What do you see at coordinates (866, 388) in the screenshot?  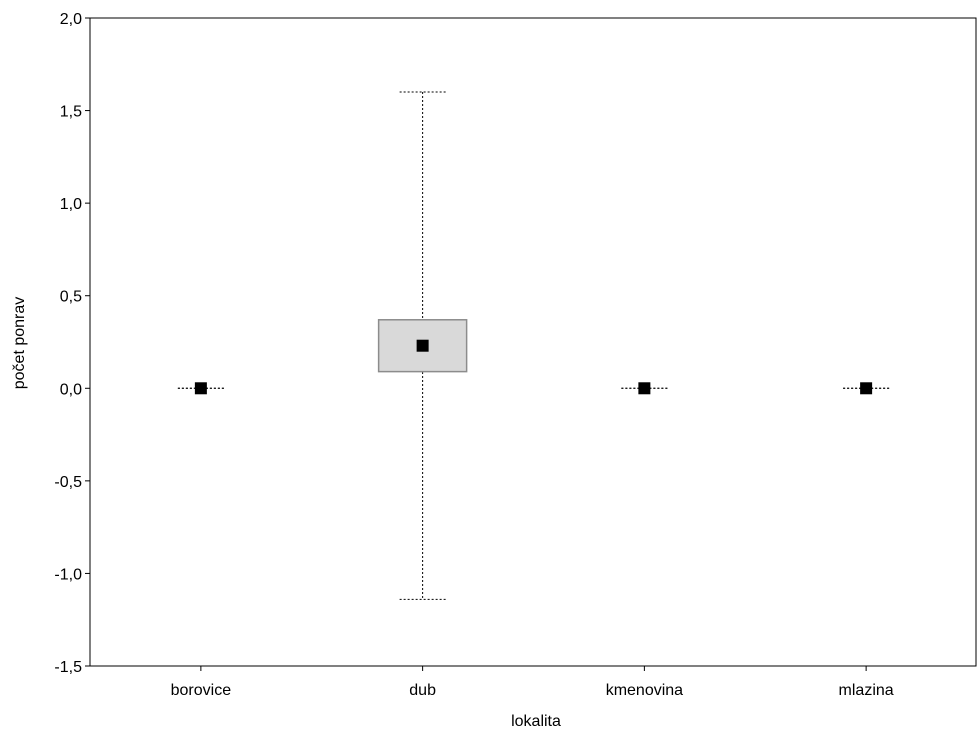 I see `mean-marker-mlazina` at bounding box center [866, 388].